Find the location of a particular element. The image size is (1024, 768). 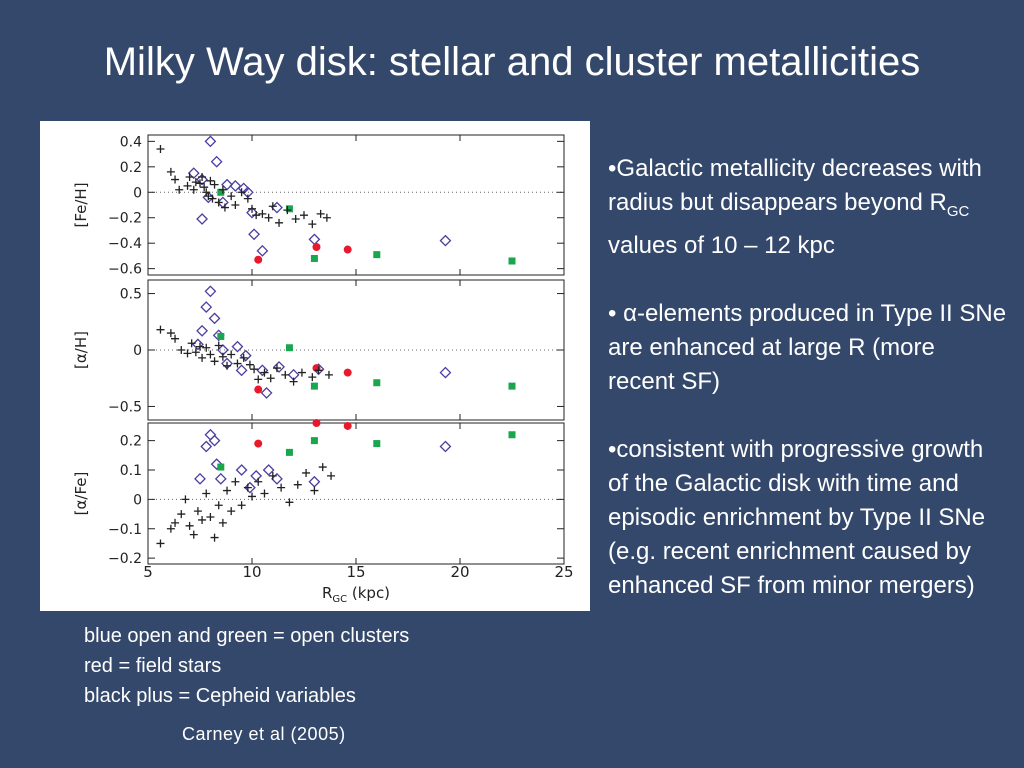

panel-frame is located at coordinates (356, 205).